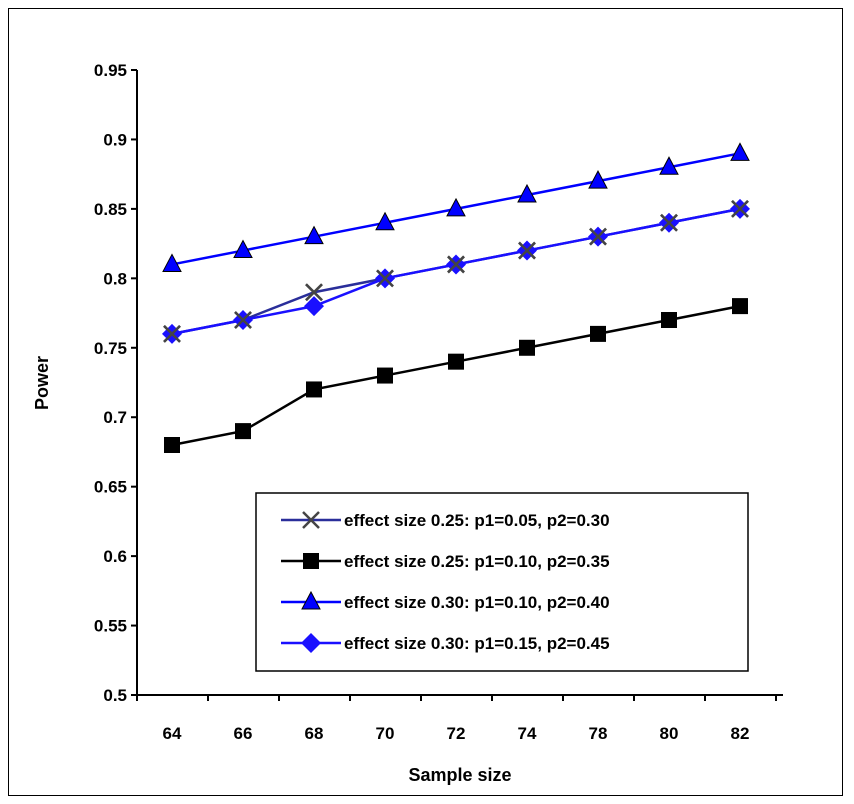 The width and height of the screenshot is (854, 804). I want to click on x-tick-labels: 64 66 68 70 72 74 78 80 82, so click(456, 733).